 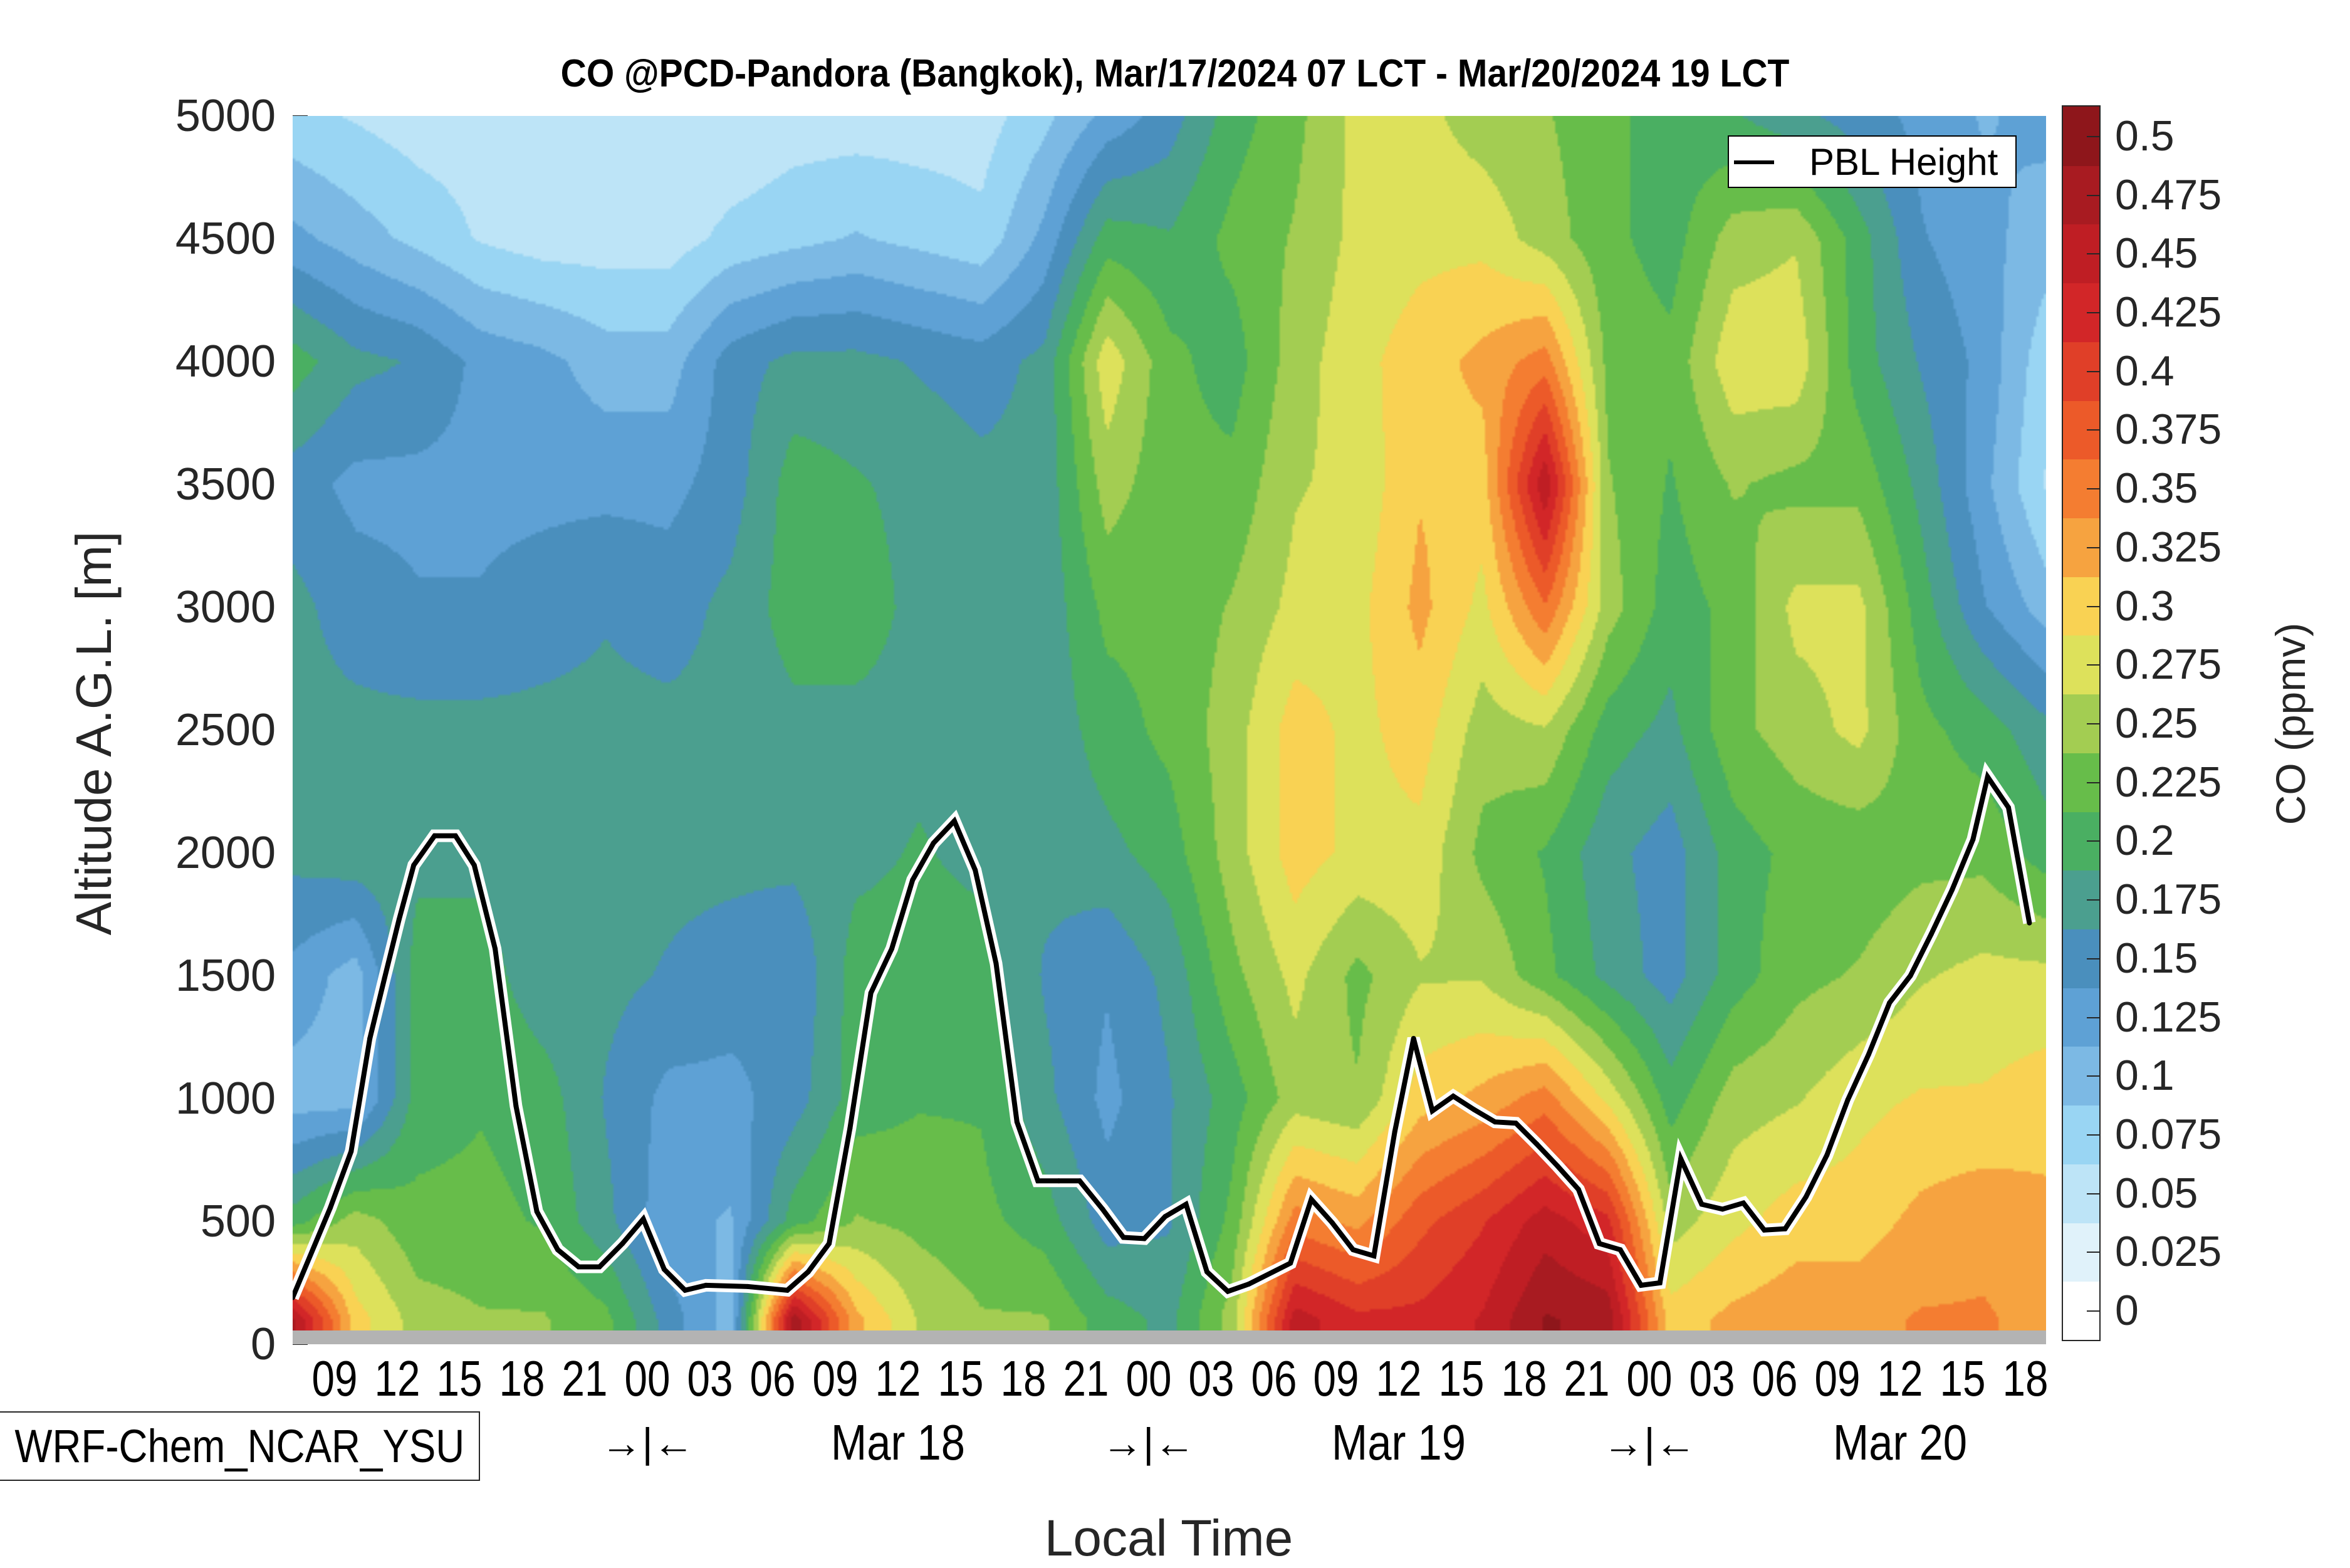 I want to click on colorbar-tick-label: 0.1, so click(x=2145, y=1076).